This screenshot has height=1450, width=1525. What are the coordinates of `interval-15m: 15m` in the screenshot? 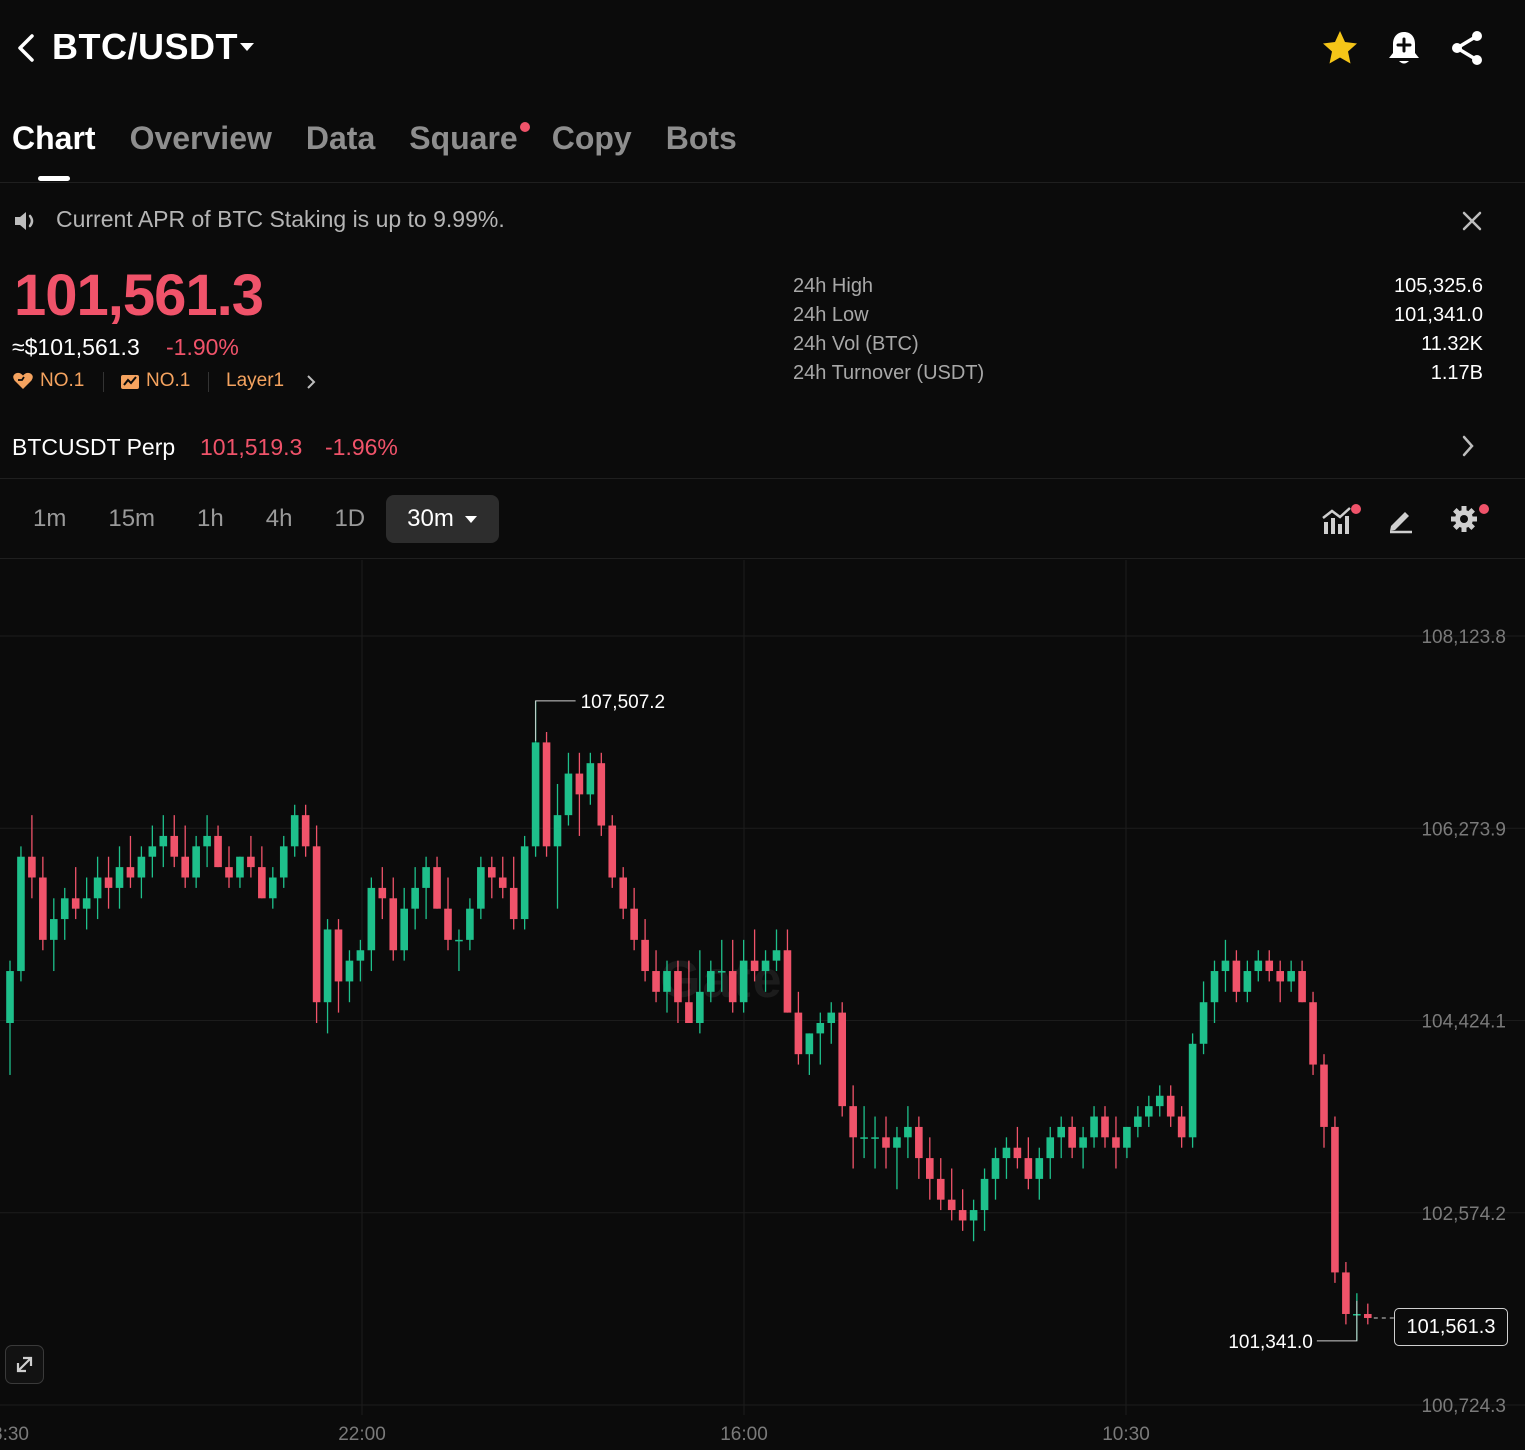 It's located at (132, 518).